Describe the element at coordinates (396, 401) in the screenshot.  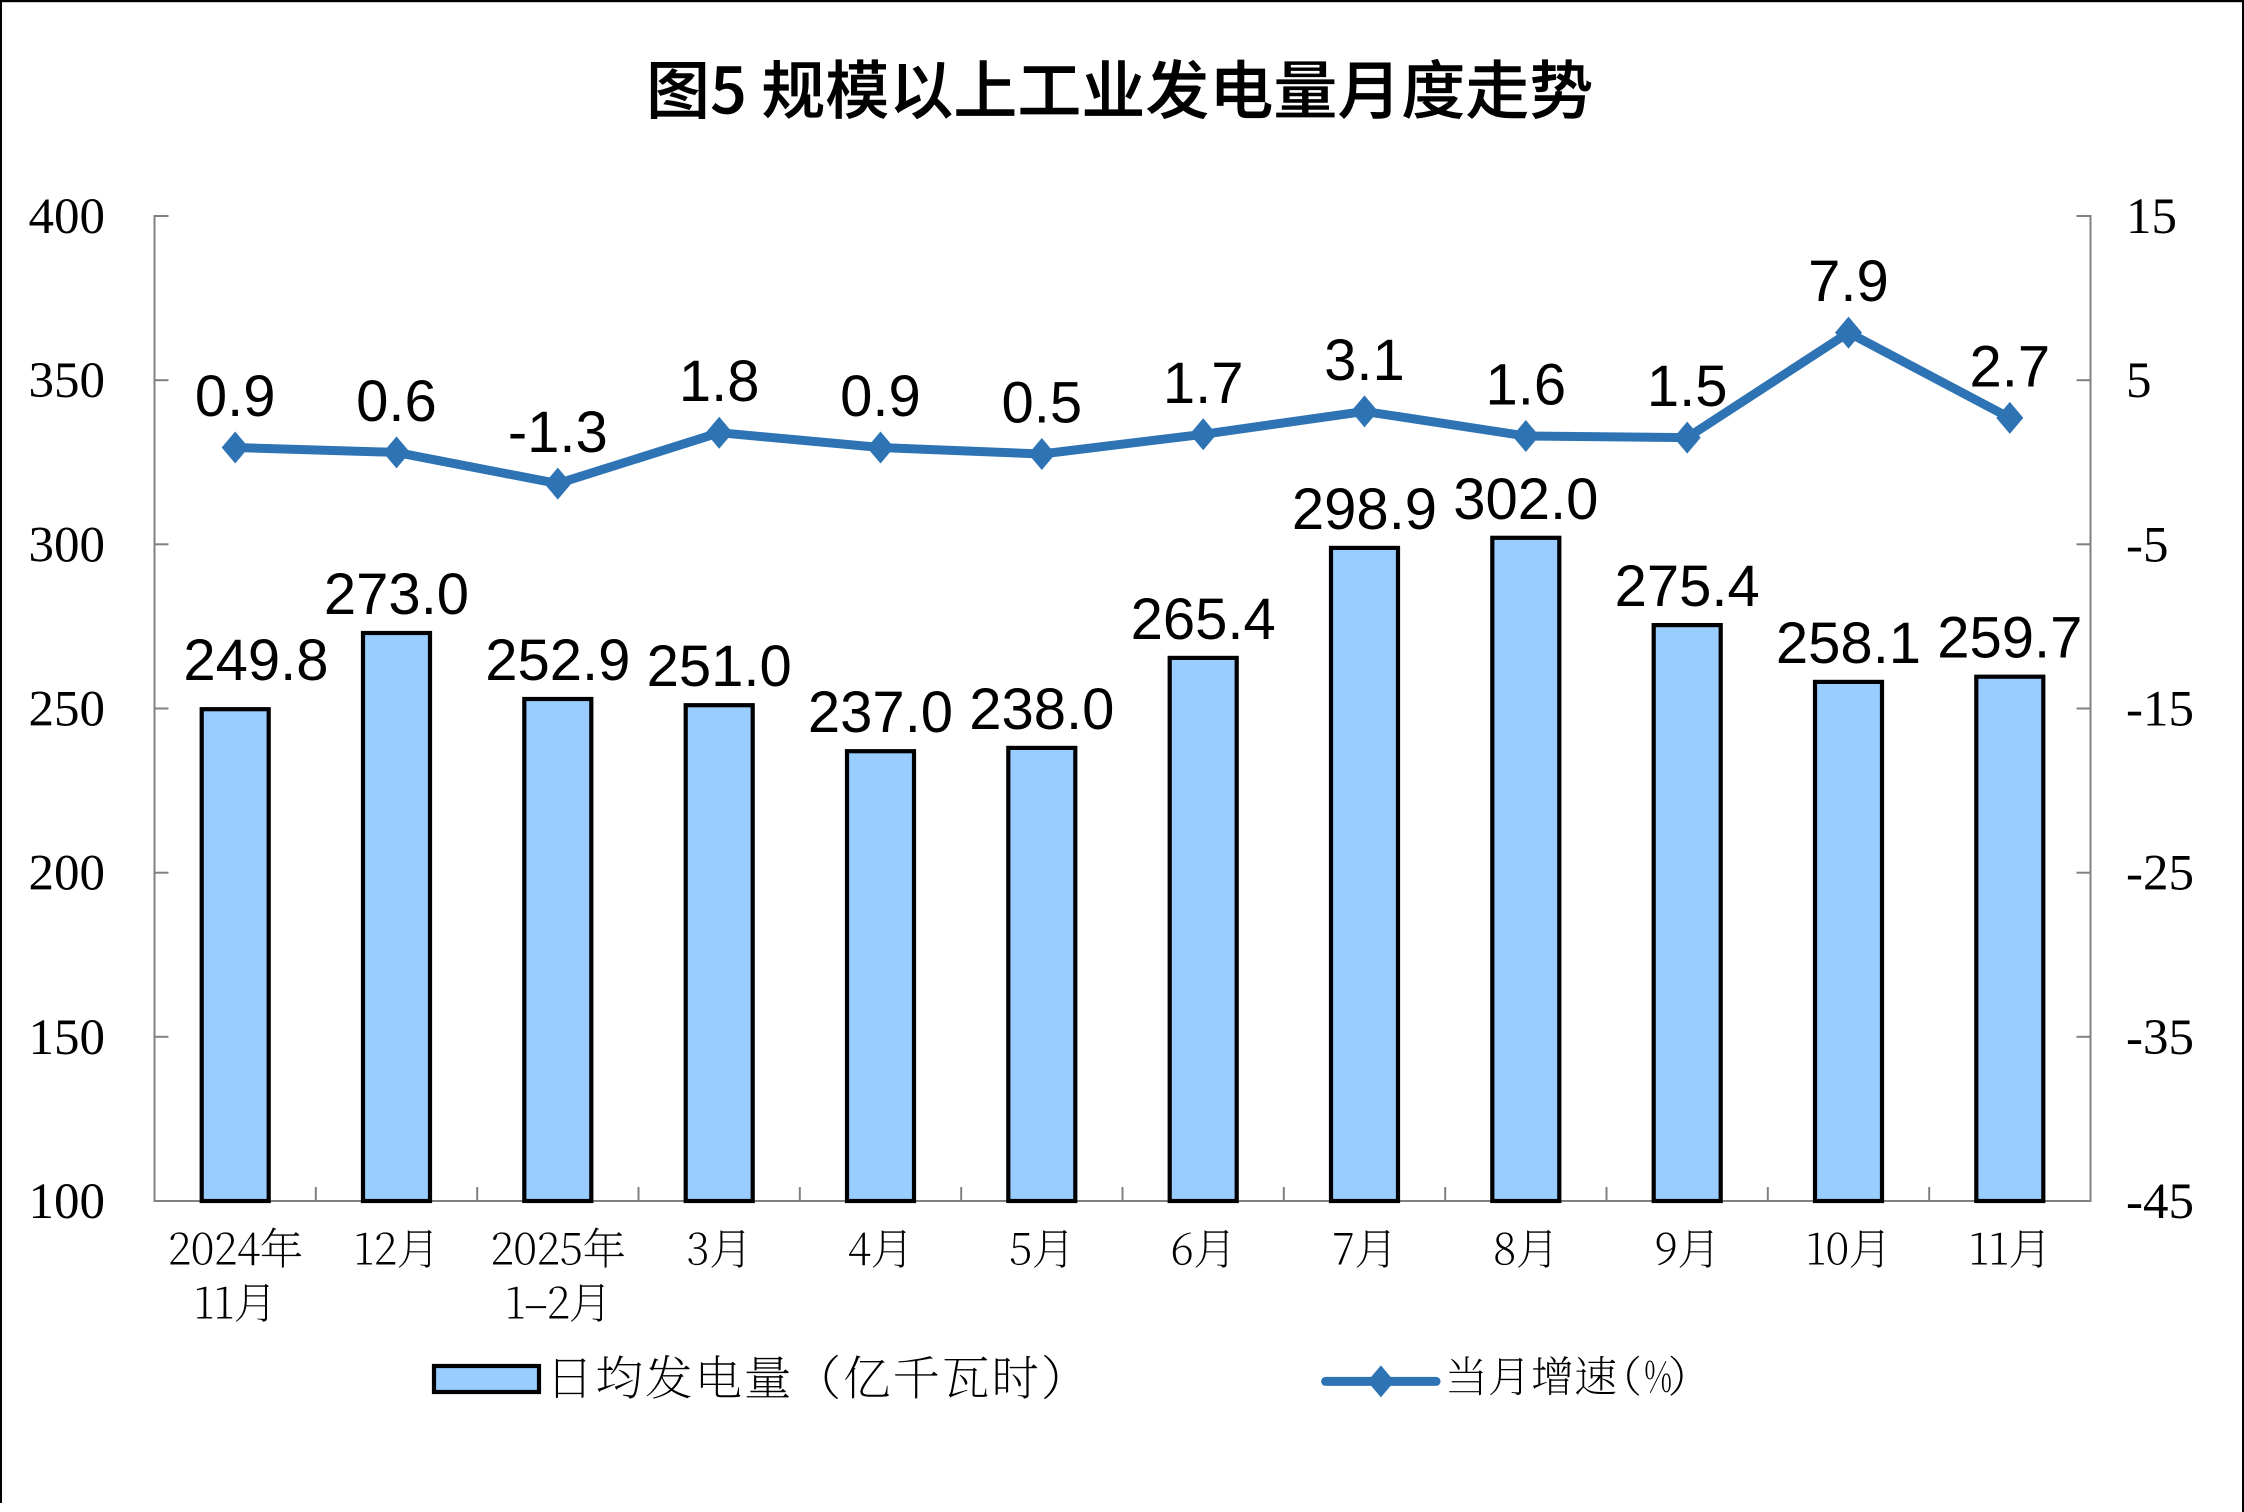
I see `svg-text: 0.6` at that location.